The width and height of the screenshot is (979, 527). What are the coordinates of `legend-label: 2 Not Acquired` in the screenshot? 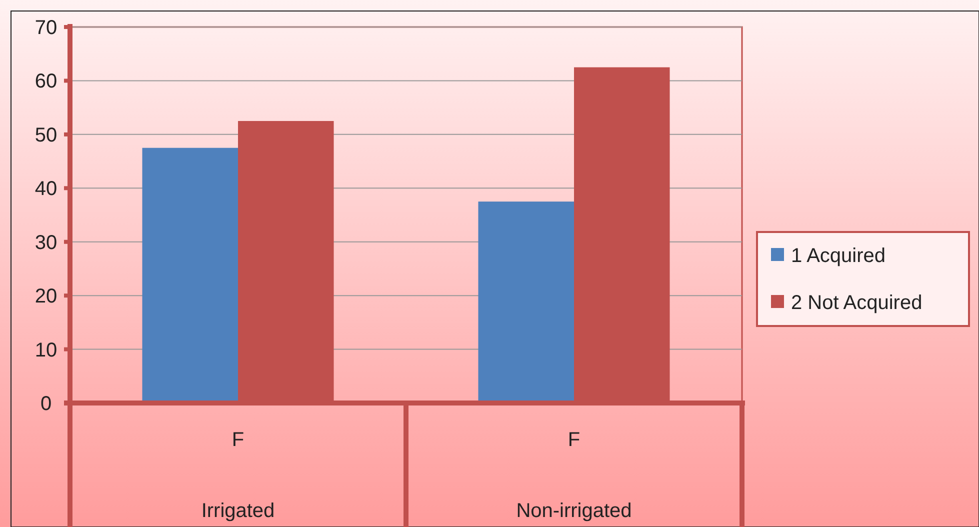 It's located at (856, 303).